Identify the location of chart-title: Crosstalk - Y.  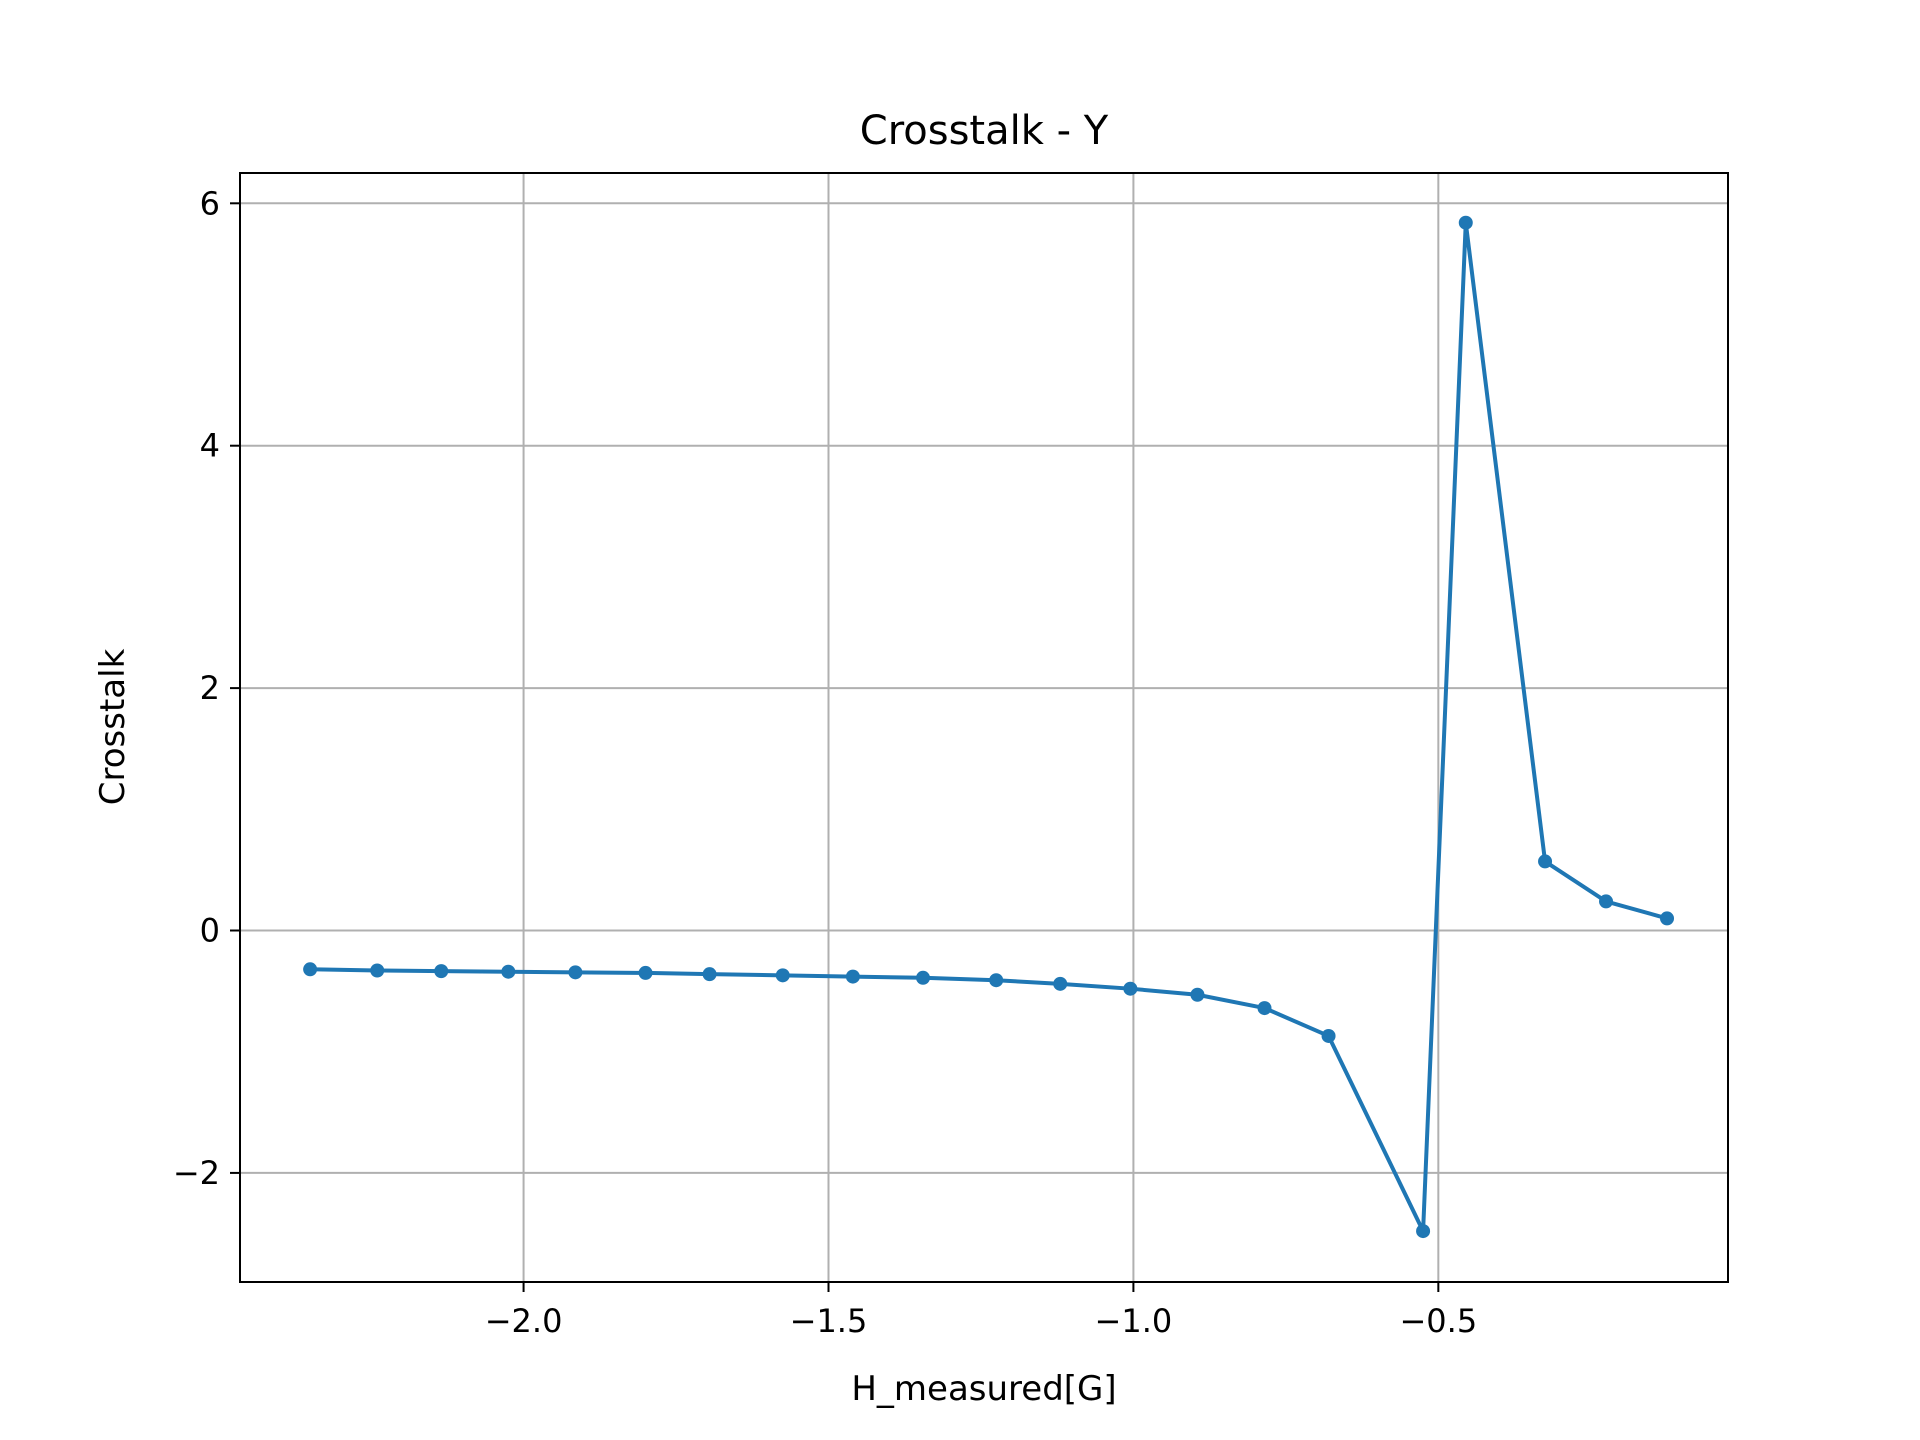
(984, 131).